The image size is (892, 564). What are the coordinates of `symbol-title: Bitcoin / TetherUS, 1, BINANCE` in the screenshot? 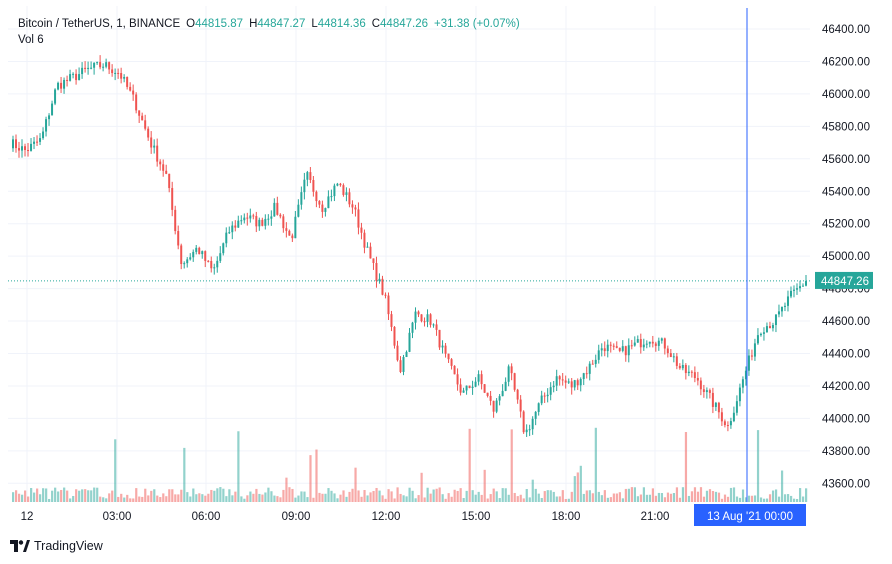 It's located at (99, 24).